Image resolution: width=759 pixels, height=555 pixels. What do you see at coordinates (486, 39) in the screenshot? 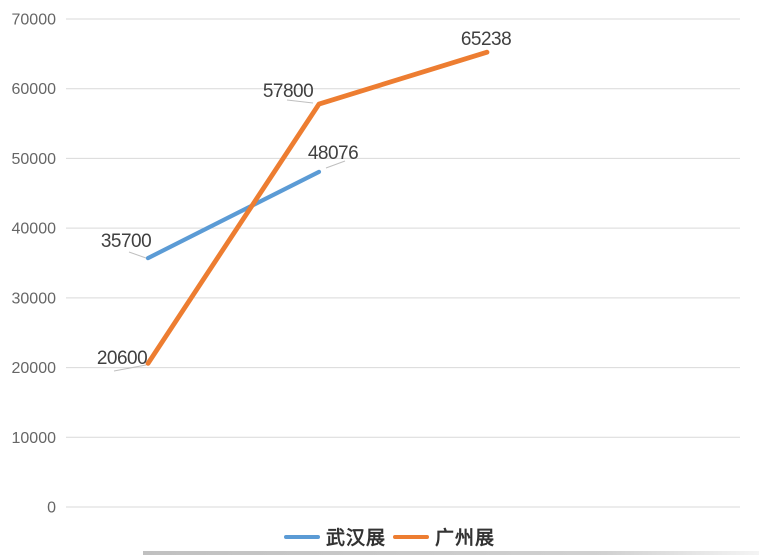
I see `data-label: 65238` at bounding box center [486, 39].